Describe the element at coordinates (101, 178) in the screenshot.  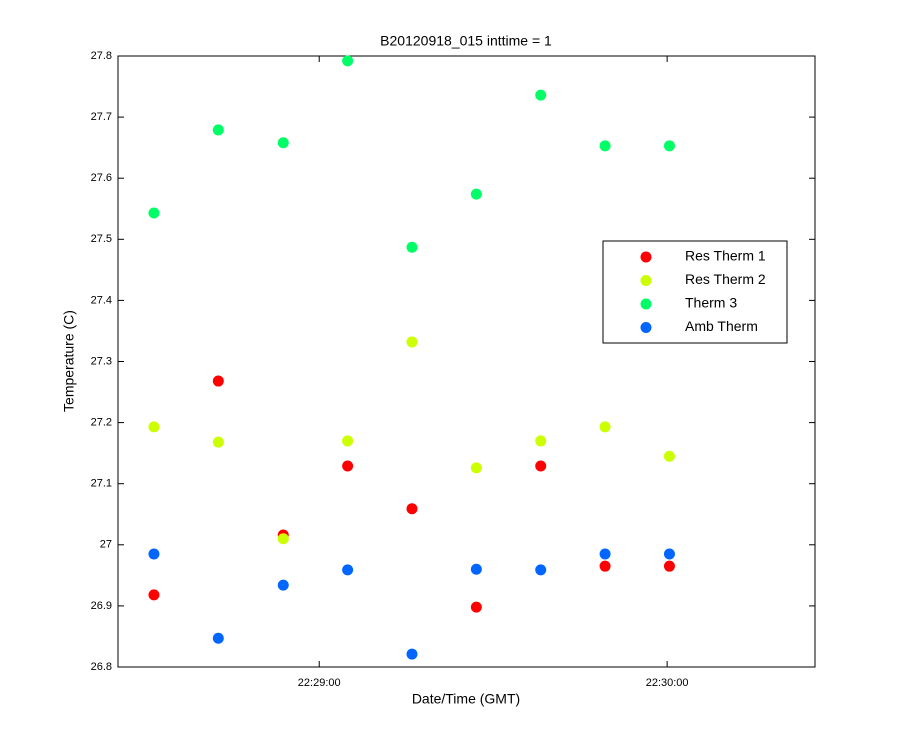
I see `y-tick-label: 27.6` at that location.